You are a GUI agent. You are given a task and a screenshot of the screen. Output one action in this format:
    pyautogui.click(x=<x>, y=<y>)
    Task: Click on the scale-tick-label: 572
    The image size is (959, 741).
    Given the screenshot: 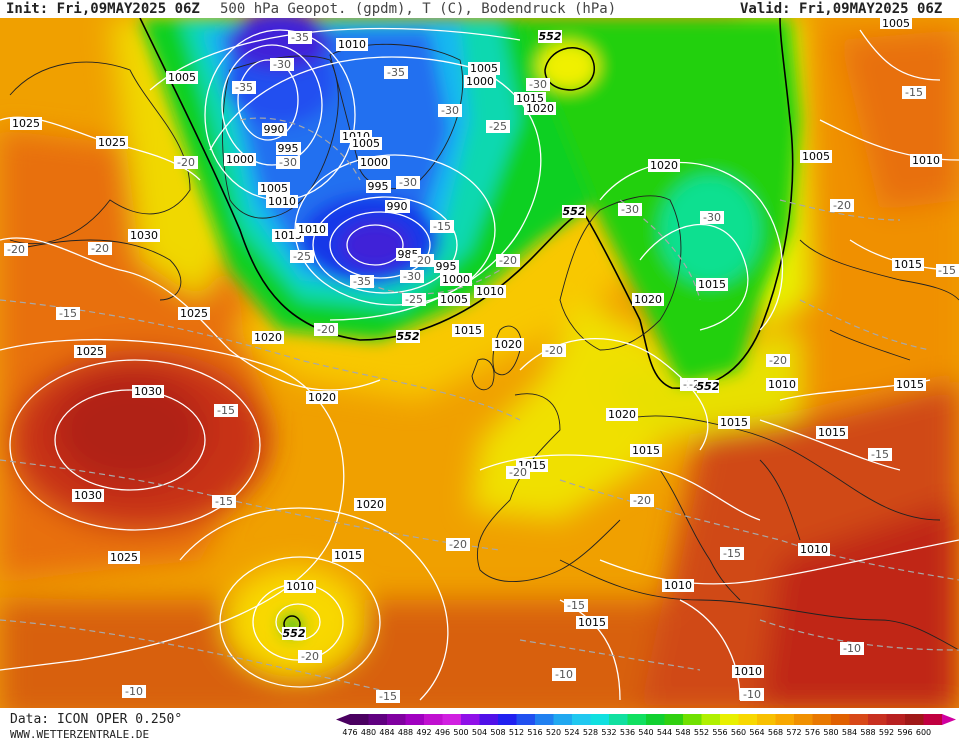 What is the action you would take?
    pyautogui.click(x=793, y=732)
    